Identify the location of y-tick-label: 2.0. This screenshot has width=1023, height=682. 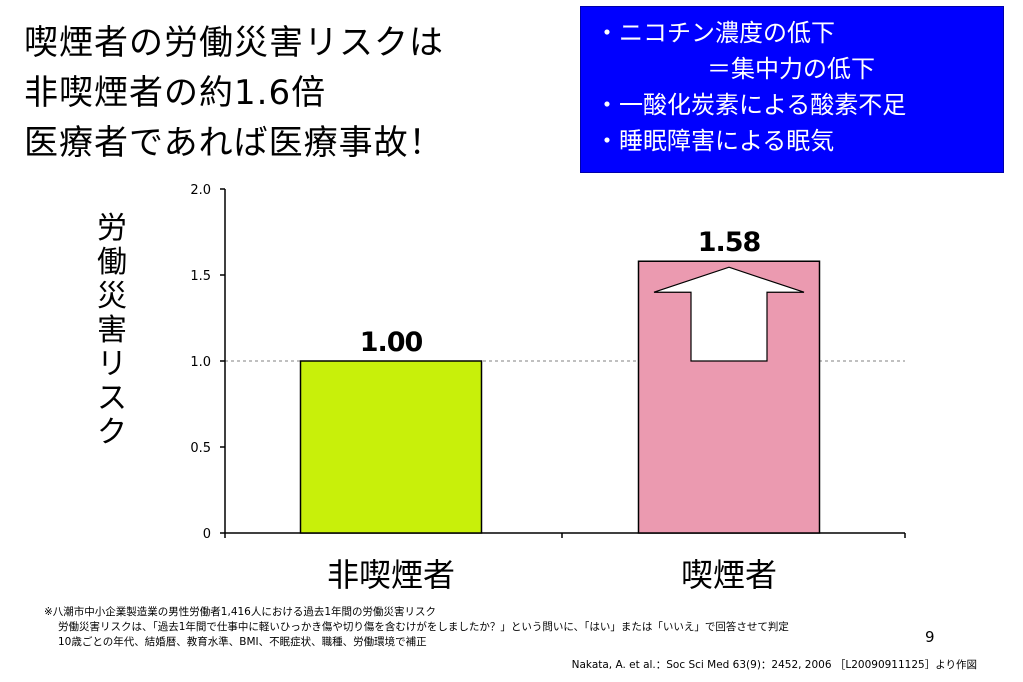
(200, 190).